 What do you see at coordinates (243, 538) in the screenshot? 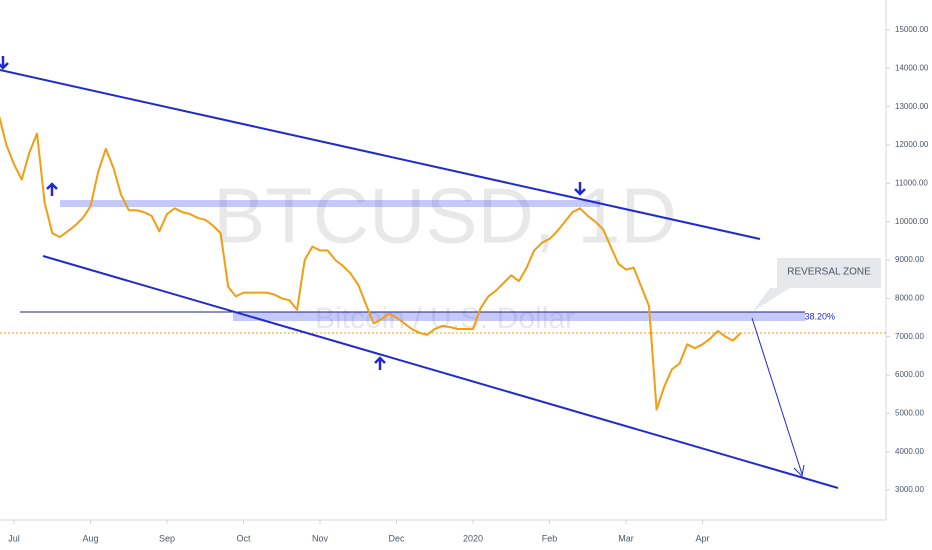
I see `x-tick-label: Oct` at bounding box center [243, 538].